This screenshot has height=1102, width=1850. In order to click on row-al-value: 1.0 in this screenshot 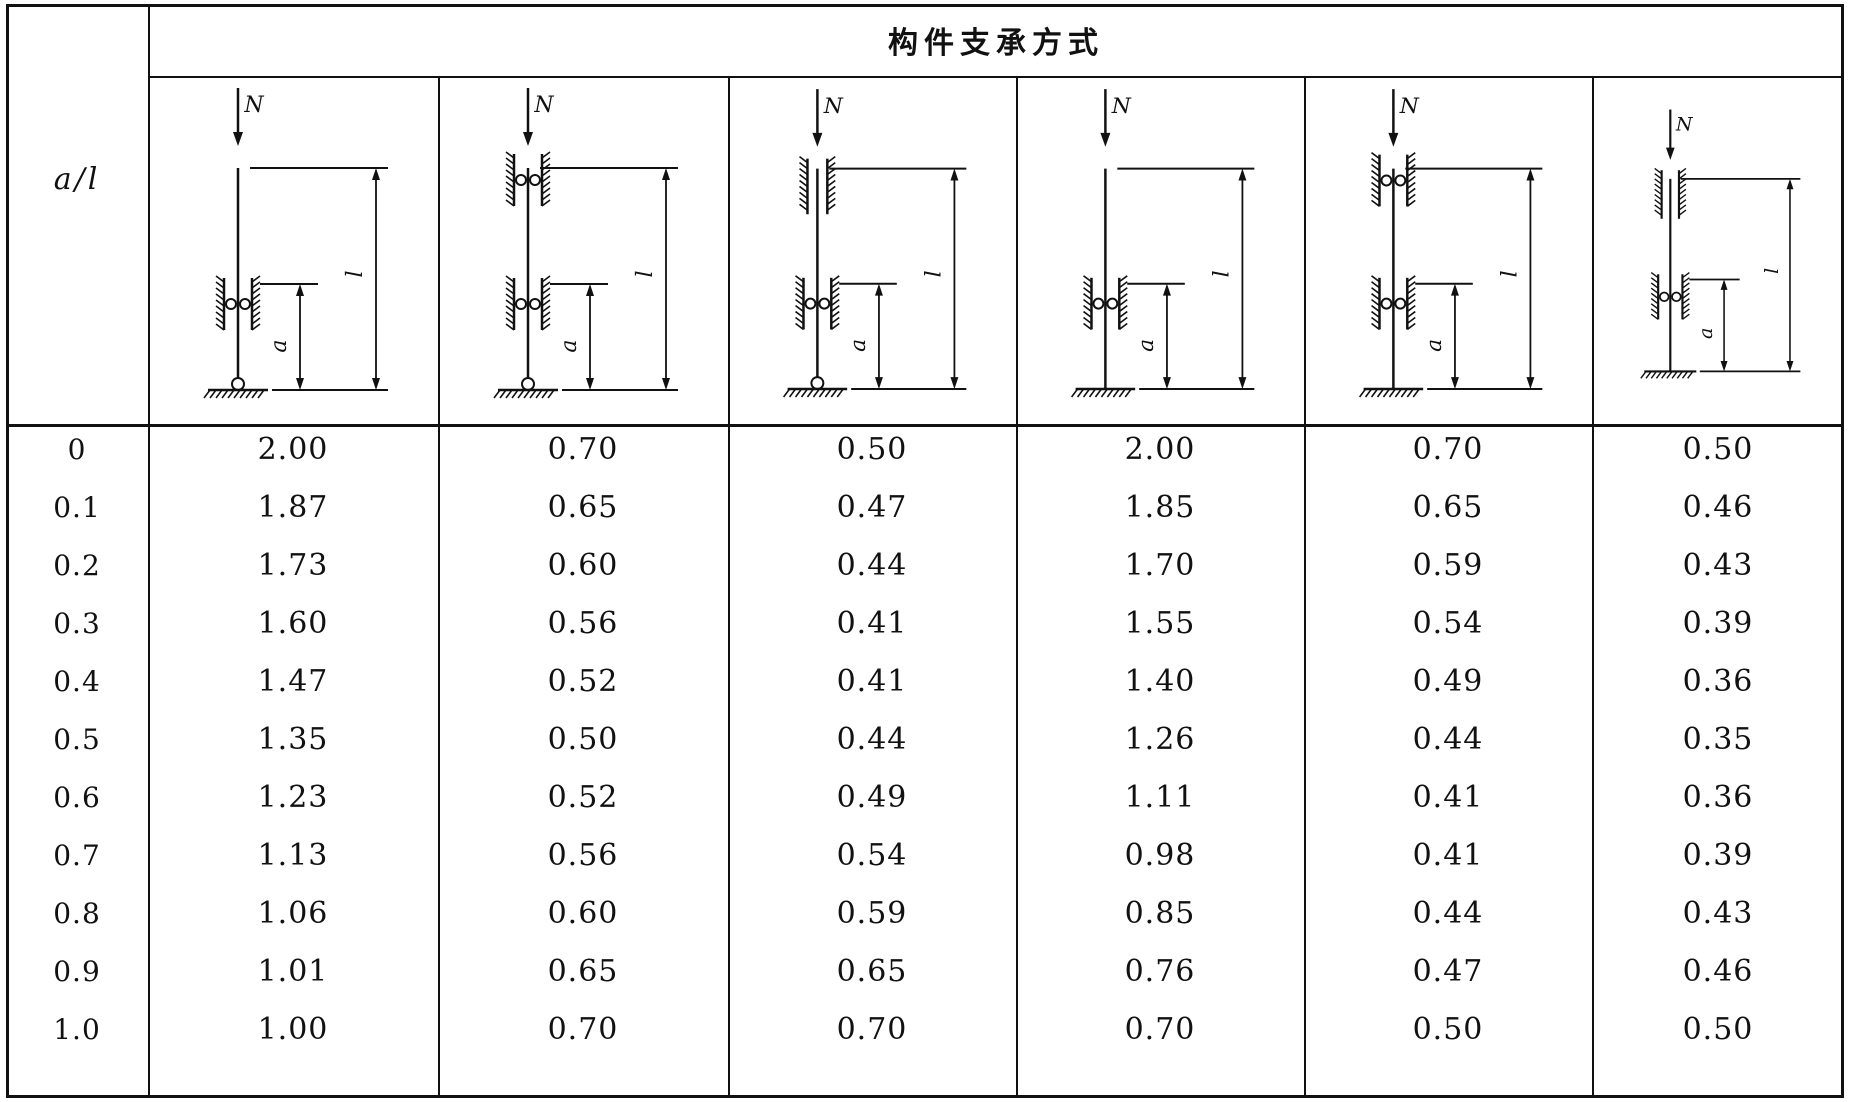, I will do `click(77, 1029)`.